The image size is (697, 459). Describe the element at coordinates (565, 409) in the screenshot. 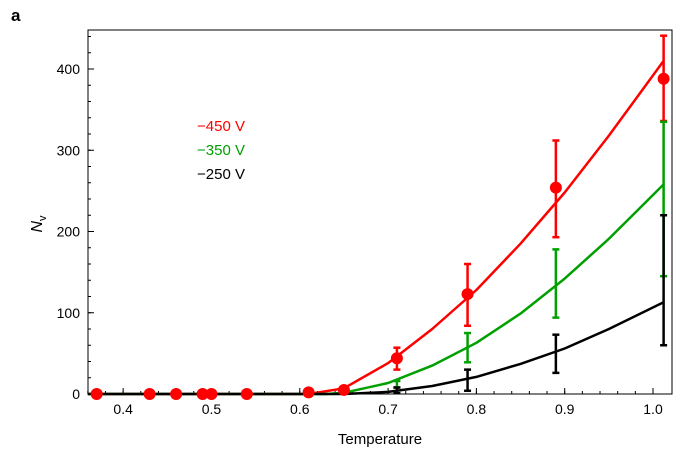

I see `x-tick-label: 0.9` at that location.